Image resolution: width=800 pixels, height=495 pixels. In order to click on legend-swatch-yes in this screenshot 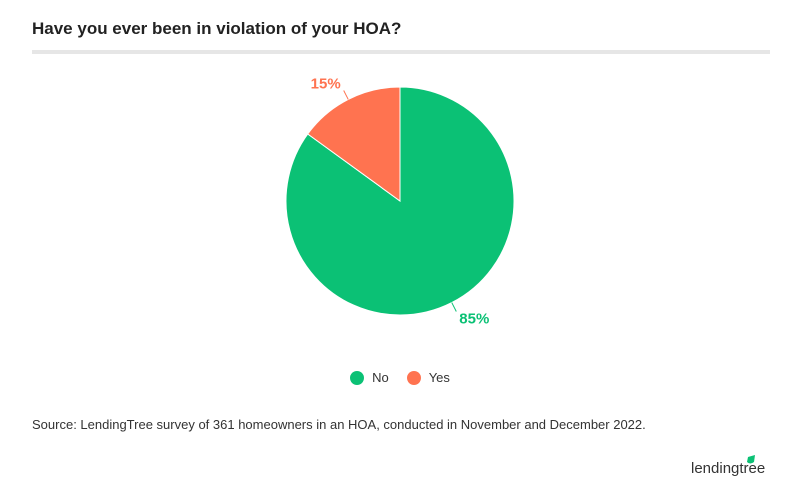, I will do `click(413, 377)`.